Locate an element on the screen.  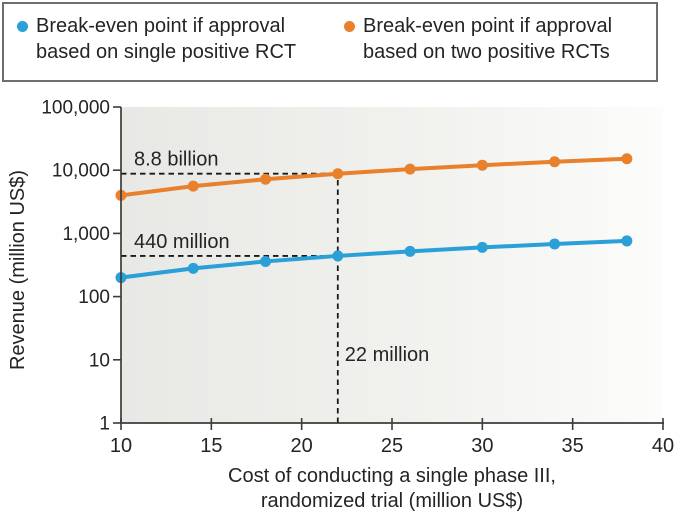
x-tick-label: 15 is located at coordinates (211, 446).